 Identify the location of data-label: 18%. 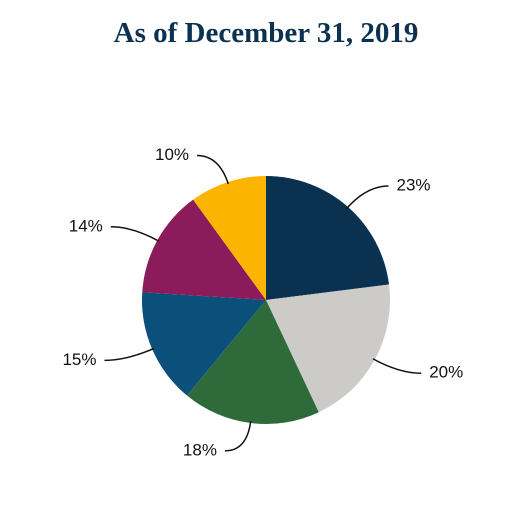
(200, 449).